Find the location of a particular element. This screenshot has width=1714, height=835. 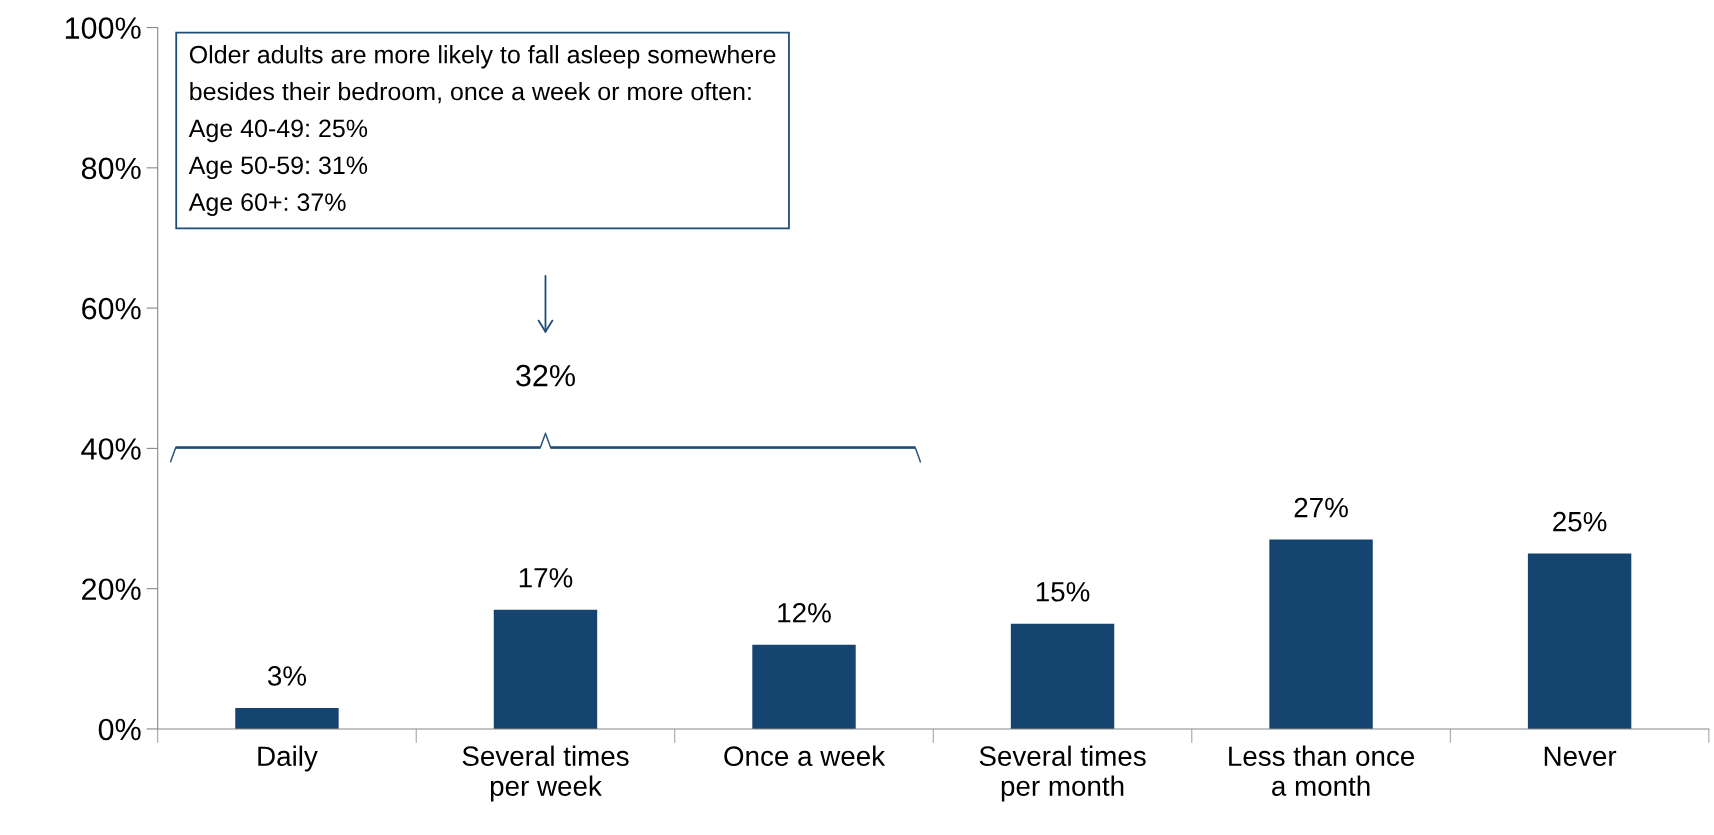

data-label: 25% is located at coordinates (1580, 521).